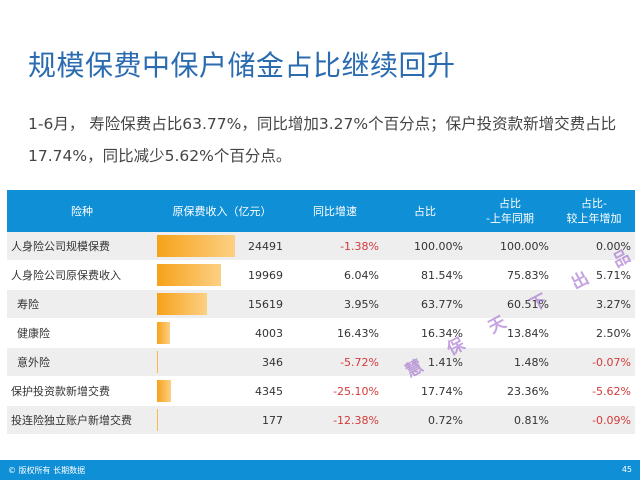  Describe the element at coordinates (594, 420) in the screenshot. I see `row-share-change: -0.09%` at that location.